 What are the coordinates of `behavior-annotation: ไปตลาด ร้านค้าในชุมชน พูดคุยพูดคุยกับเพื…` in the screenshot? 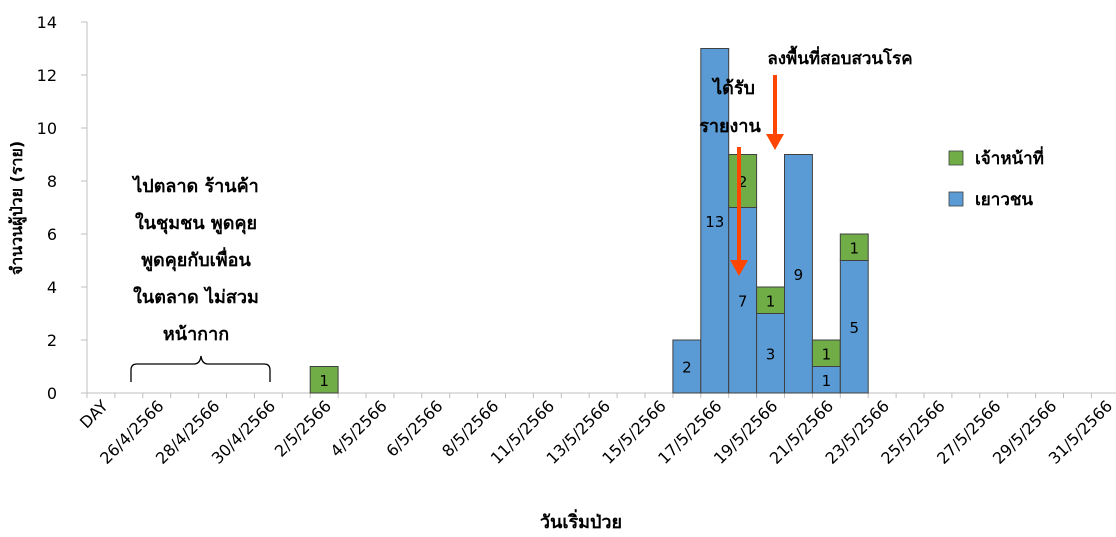 It's located at (195, 260).